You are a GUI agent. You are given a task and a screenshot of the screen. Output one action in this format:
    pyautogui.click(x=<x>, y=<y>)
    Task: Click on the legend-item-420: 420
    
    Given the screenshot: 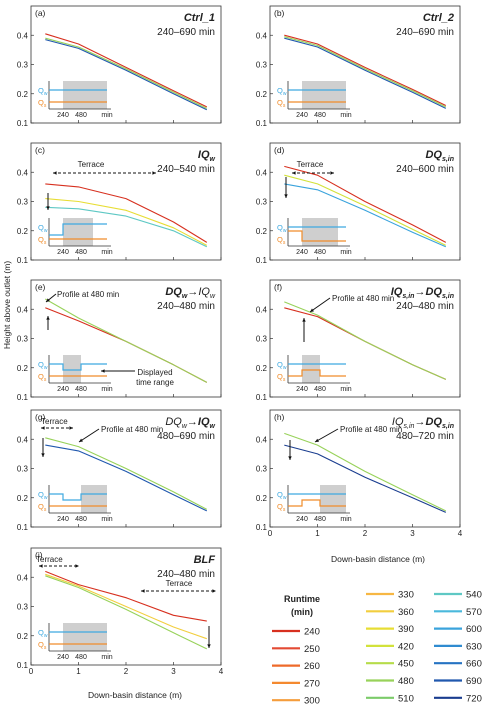 What is the action you would take?
    pyautogui.click(x=390, y=646)
    